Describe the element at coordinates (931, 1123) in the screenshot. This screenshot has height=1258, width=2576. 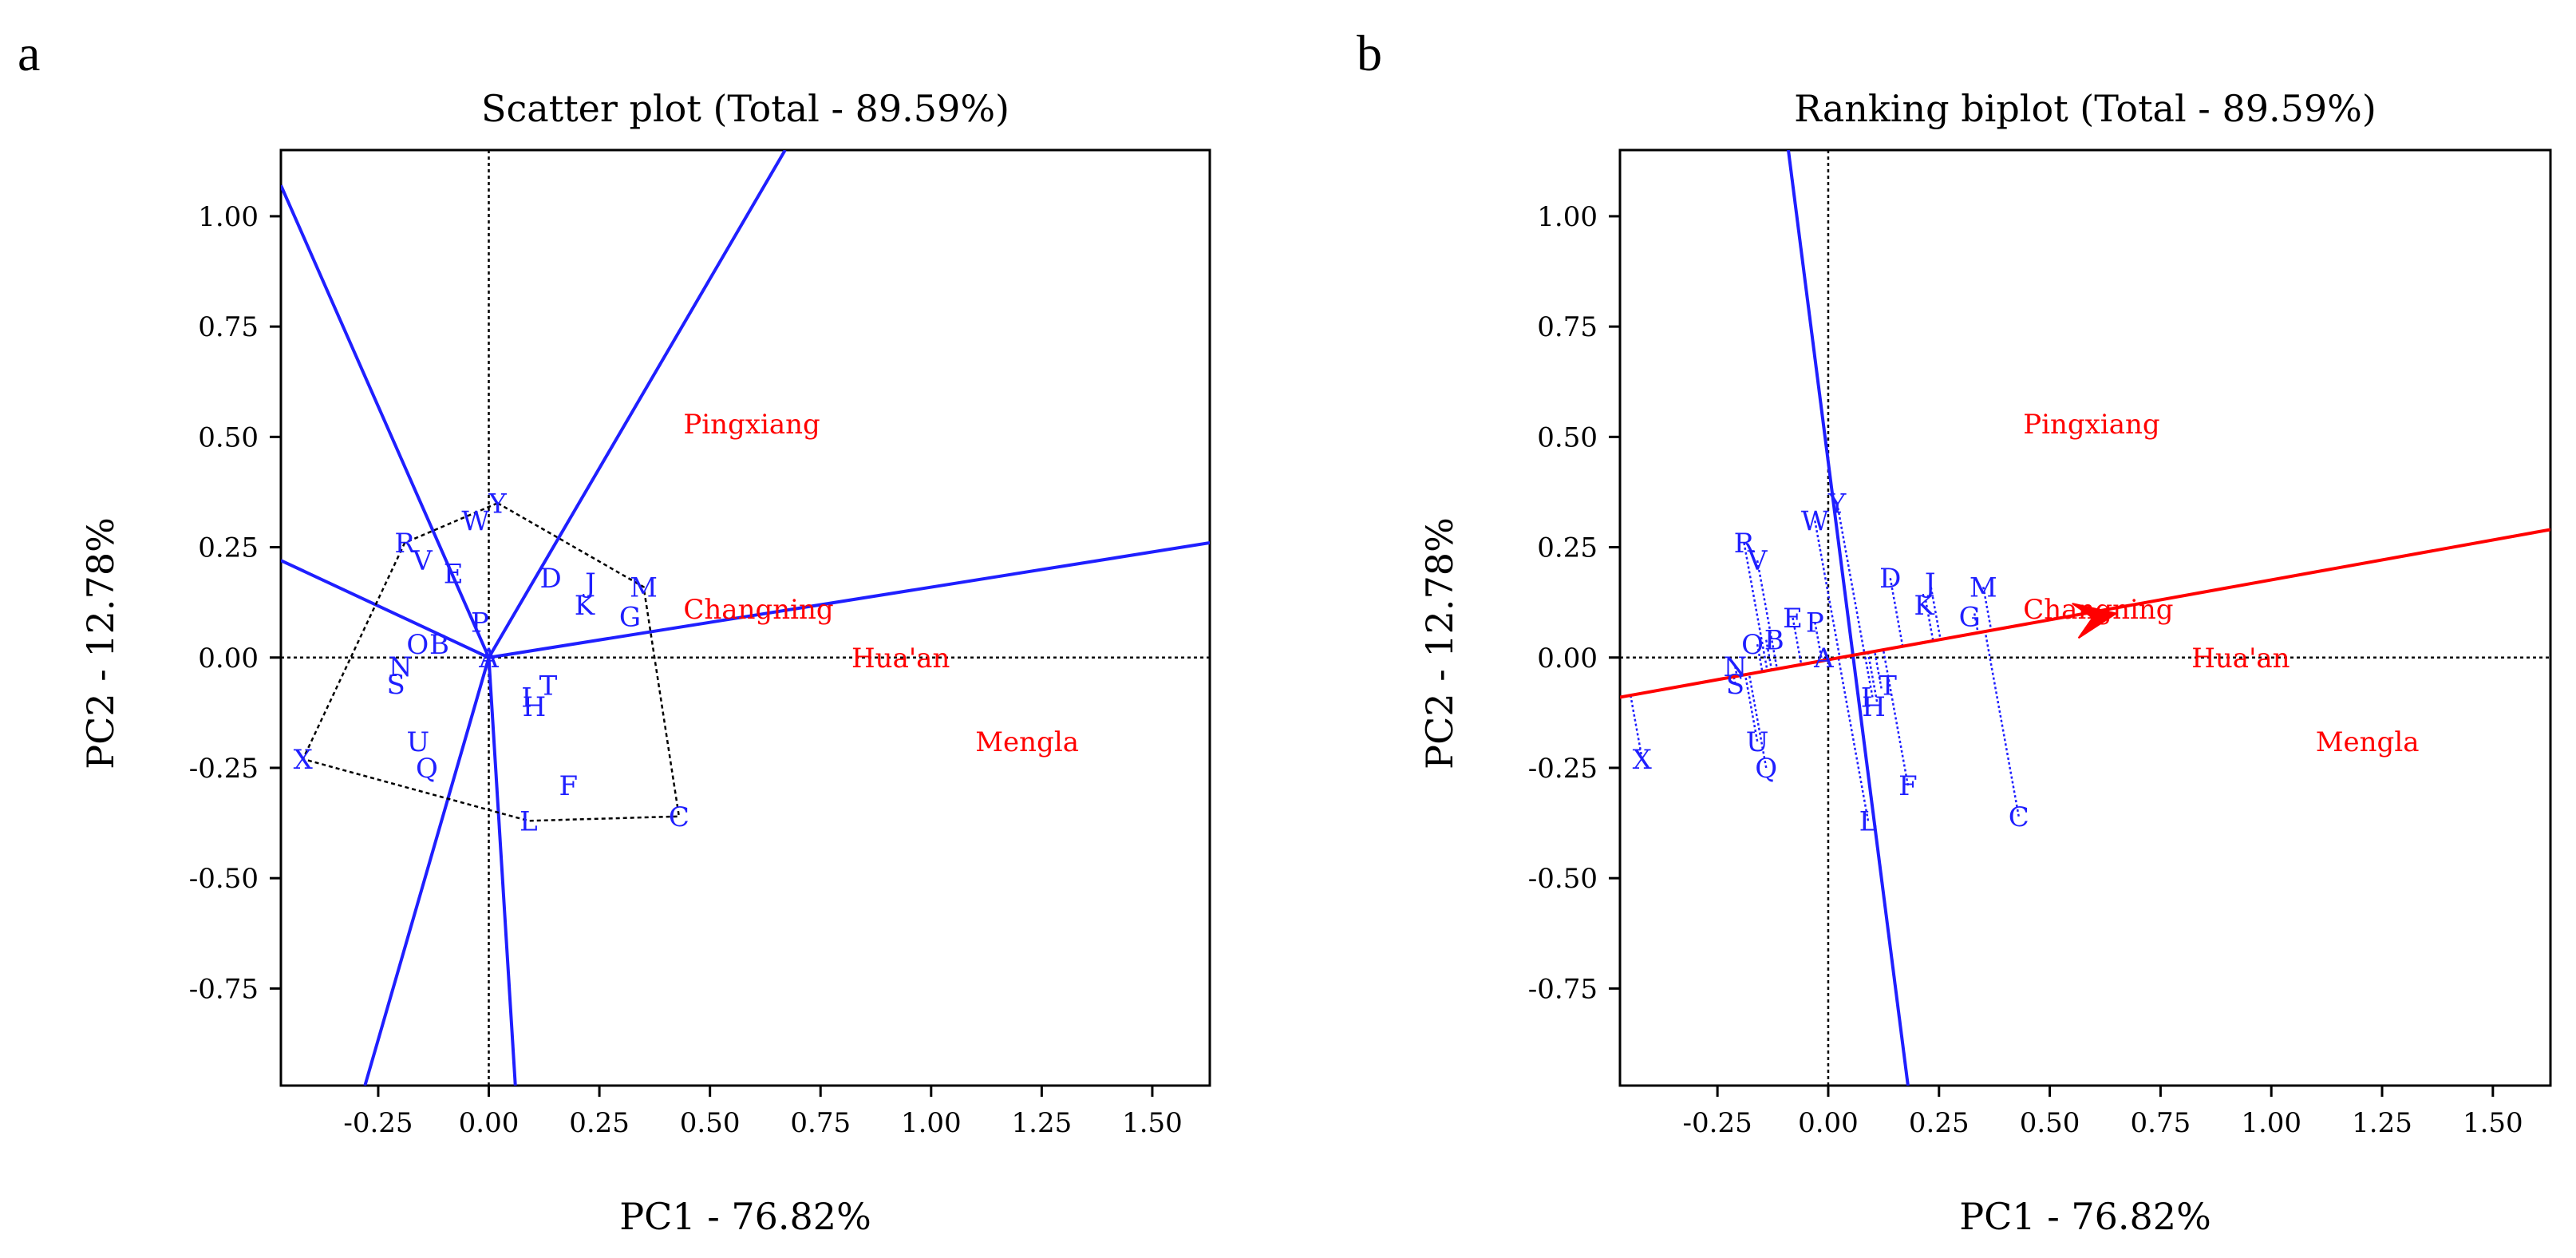
I see `x-tick-label: 1.00` at that location.